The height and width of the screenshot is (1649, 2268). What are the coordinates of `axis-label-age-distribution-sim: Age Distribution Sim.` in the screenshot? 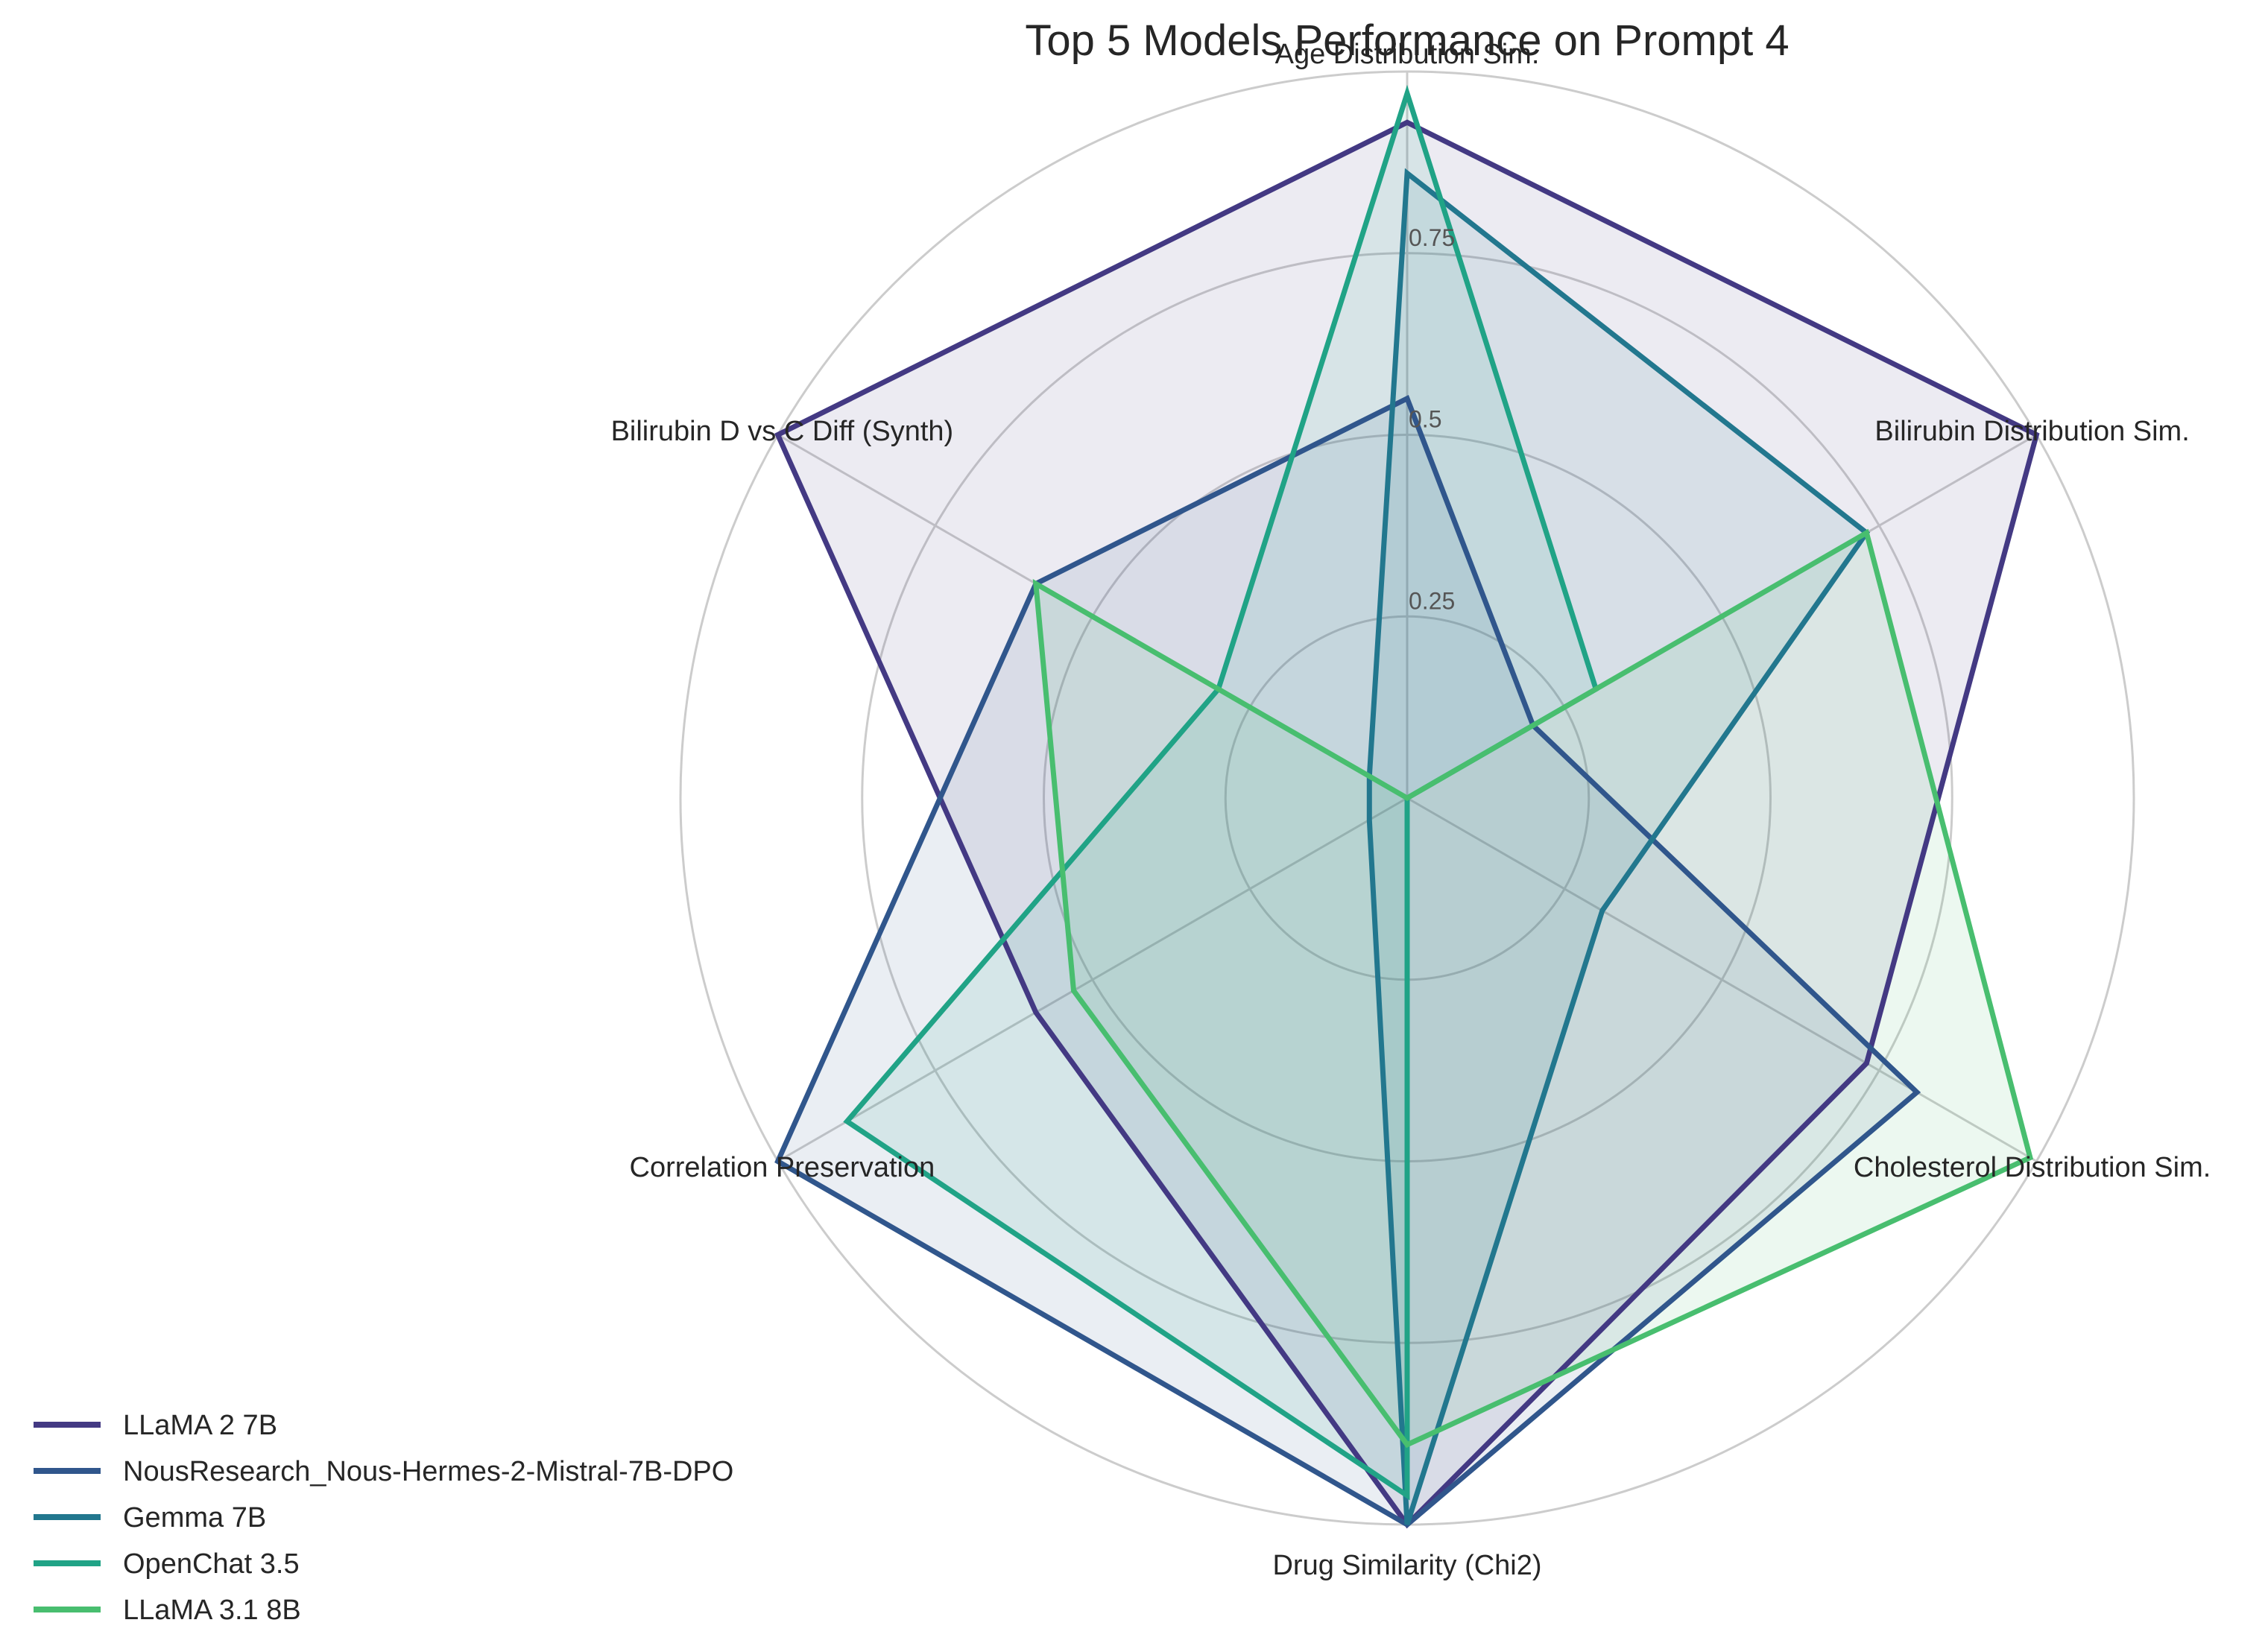 It's located at (1408, 54).